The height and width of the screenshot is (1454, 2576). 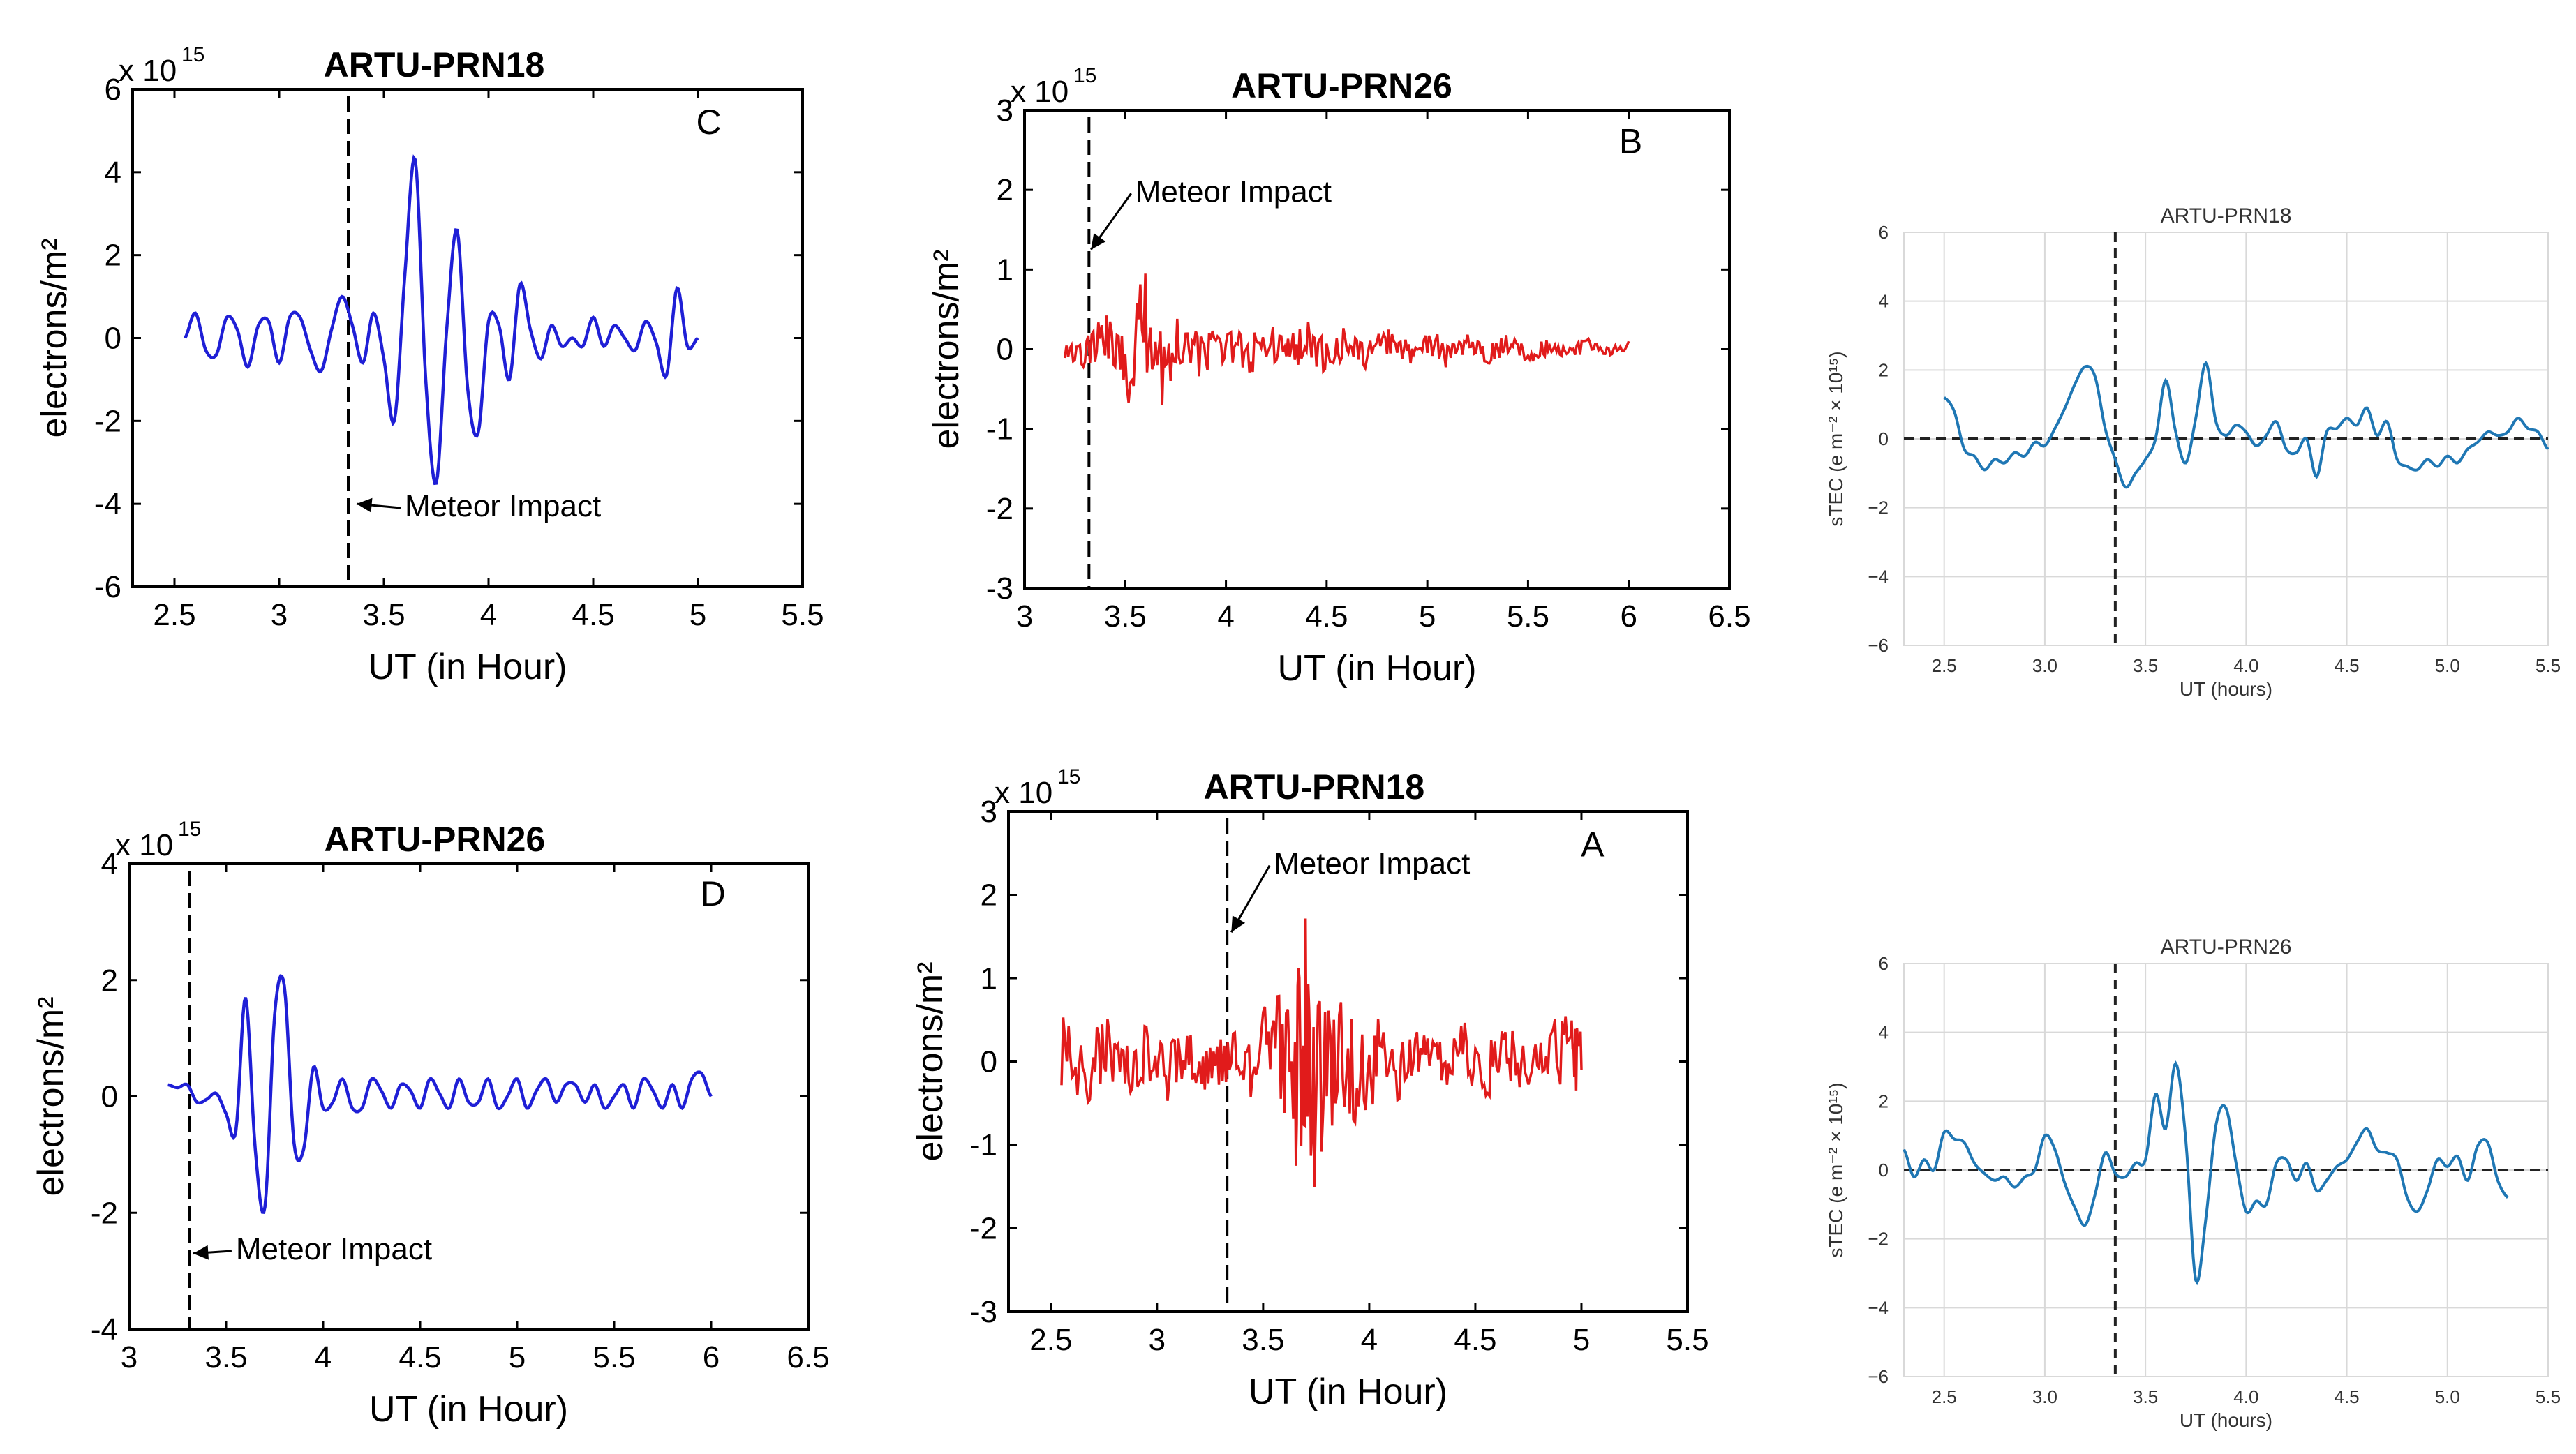 I want to click on panel-letter: D, so click(x=713, y=893).